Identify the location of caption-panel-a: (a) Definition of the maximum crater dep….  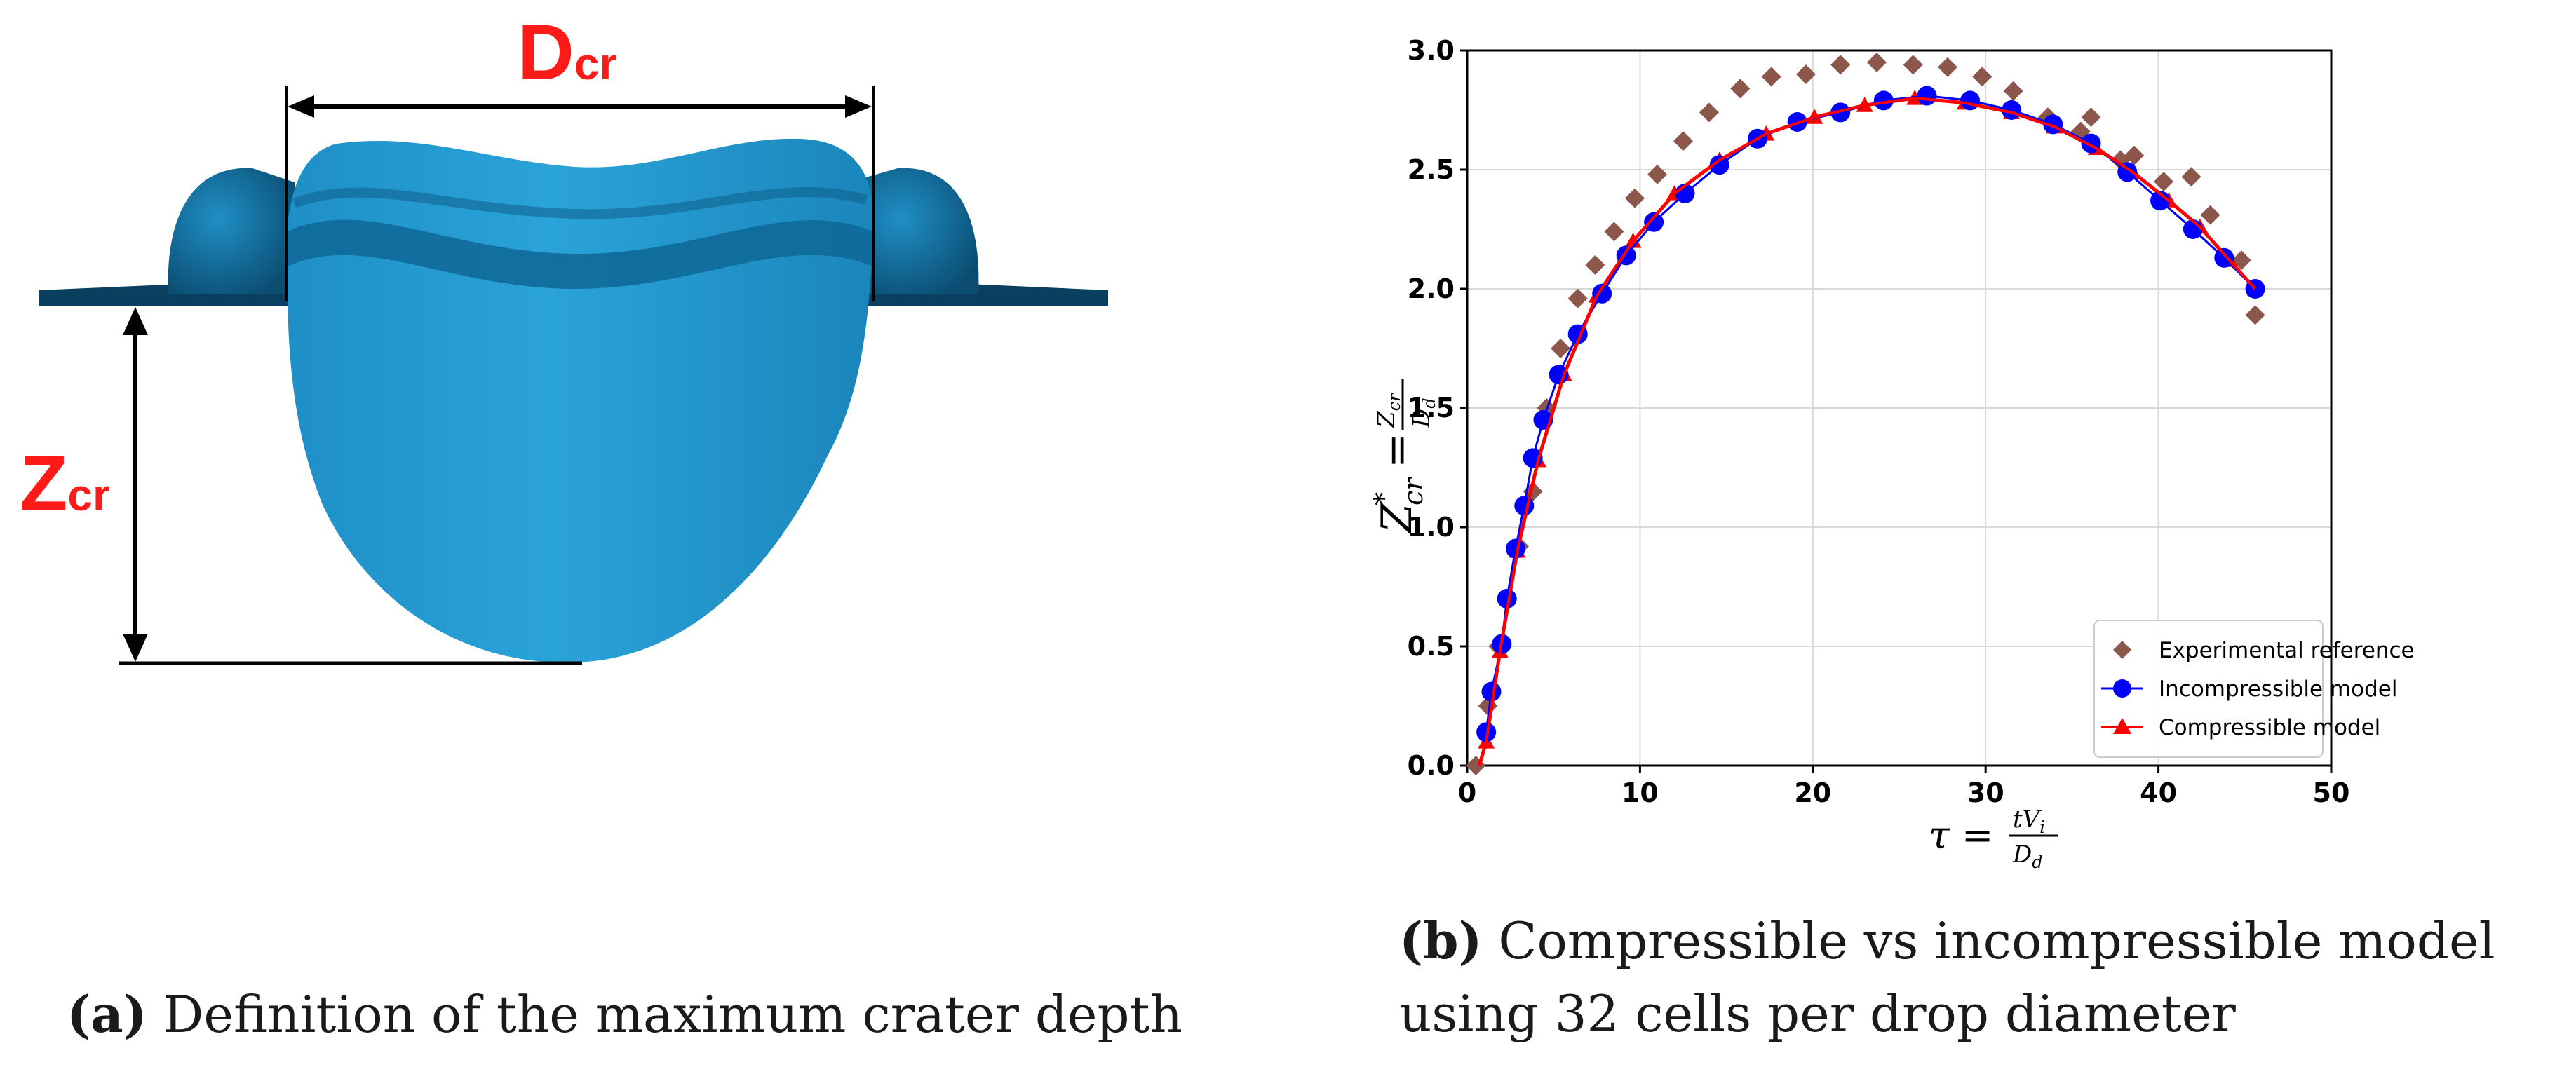
(628, 1015).